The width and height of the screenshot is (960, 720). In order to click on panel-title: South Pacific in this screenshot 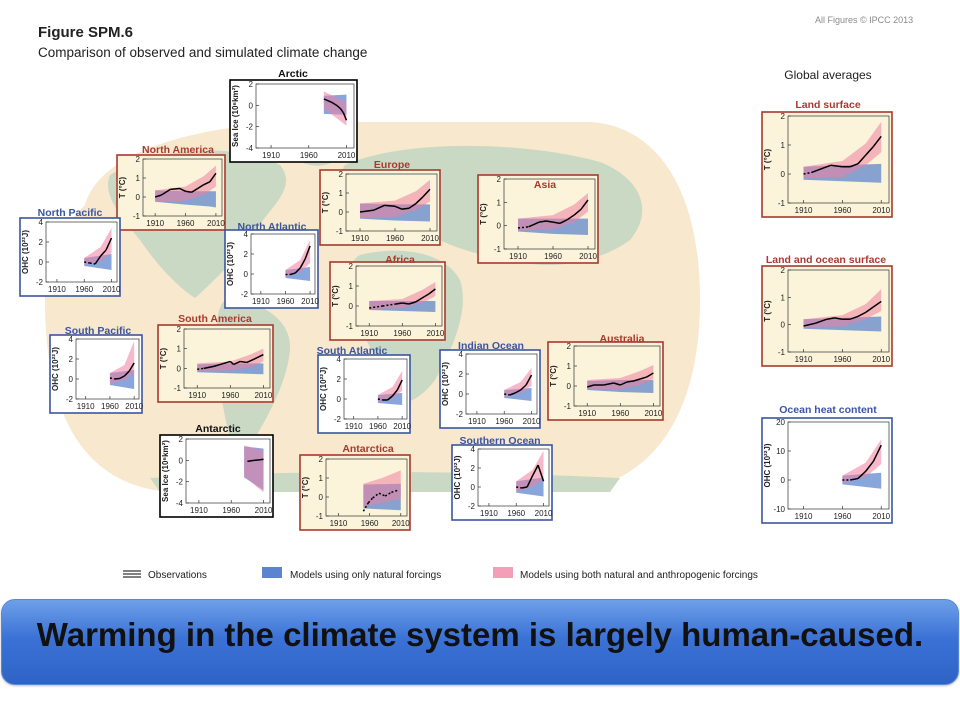, I will do `click(98, 331)`.